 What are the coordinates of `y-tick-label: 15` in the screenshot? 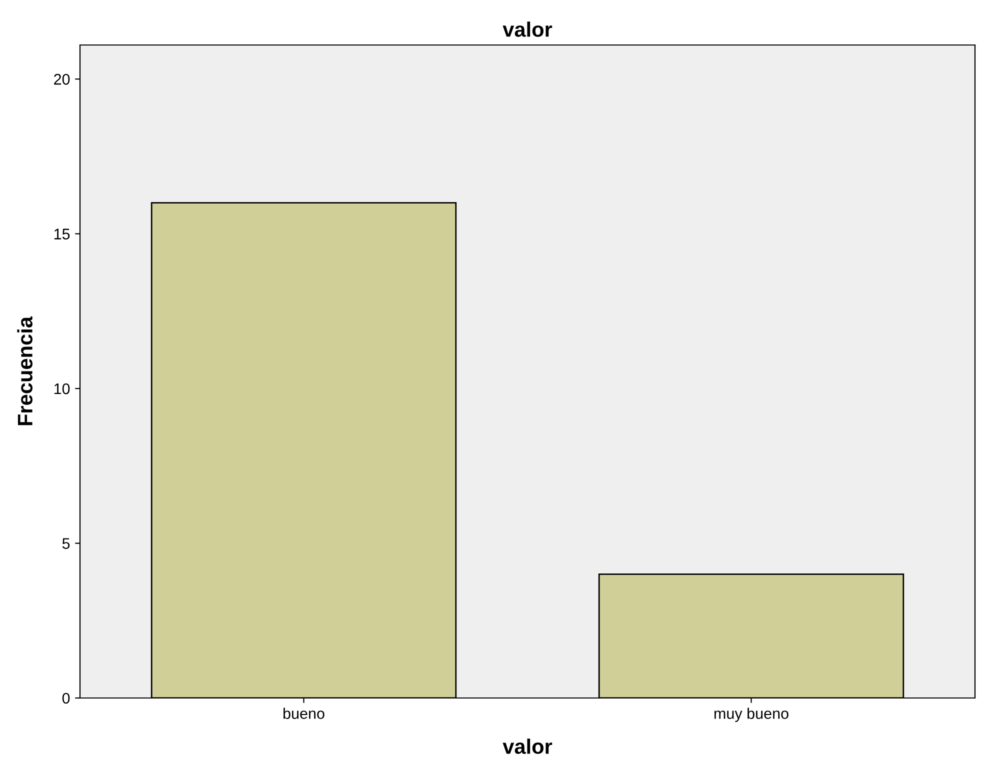 It's located at (62, 234).